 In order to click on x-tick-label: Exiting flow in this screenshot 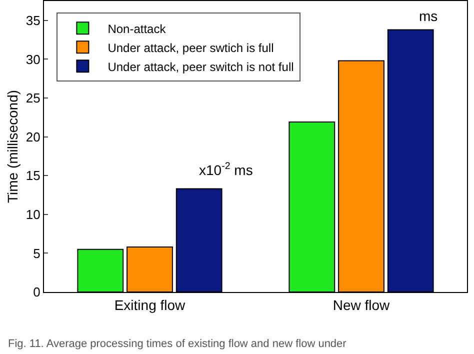, I will do `click(150, 304)`.